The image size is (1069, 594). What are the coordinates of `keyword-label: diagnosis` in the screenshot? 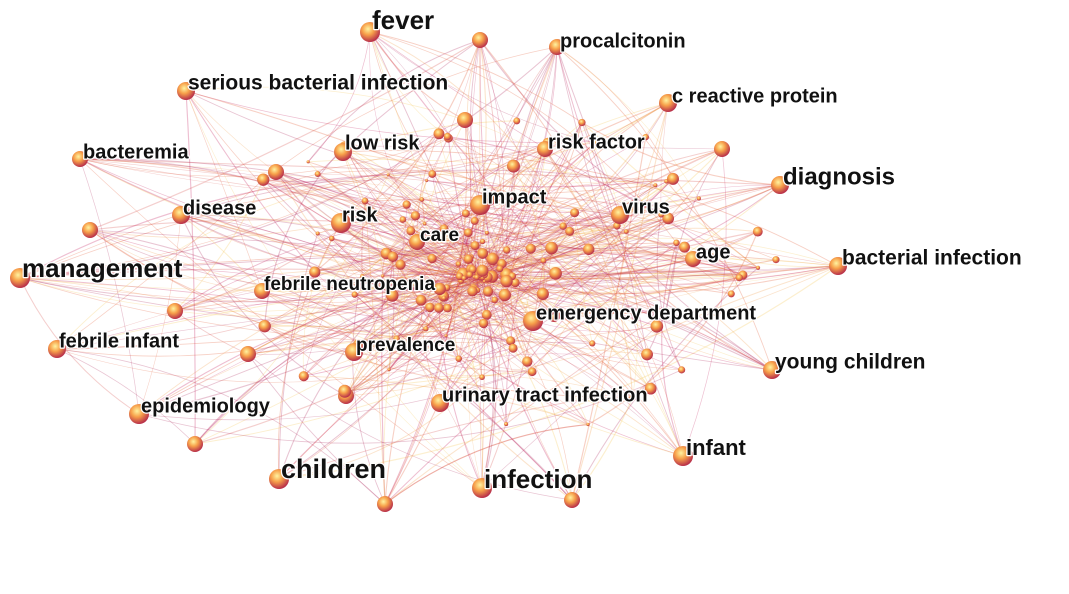 It's located at (839, 176).